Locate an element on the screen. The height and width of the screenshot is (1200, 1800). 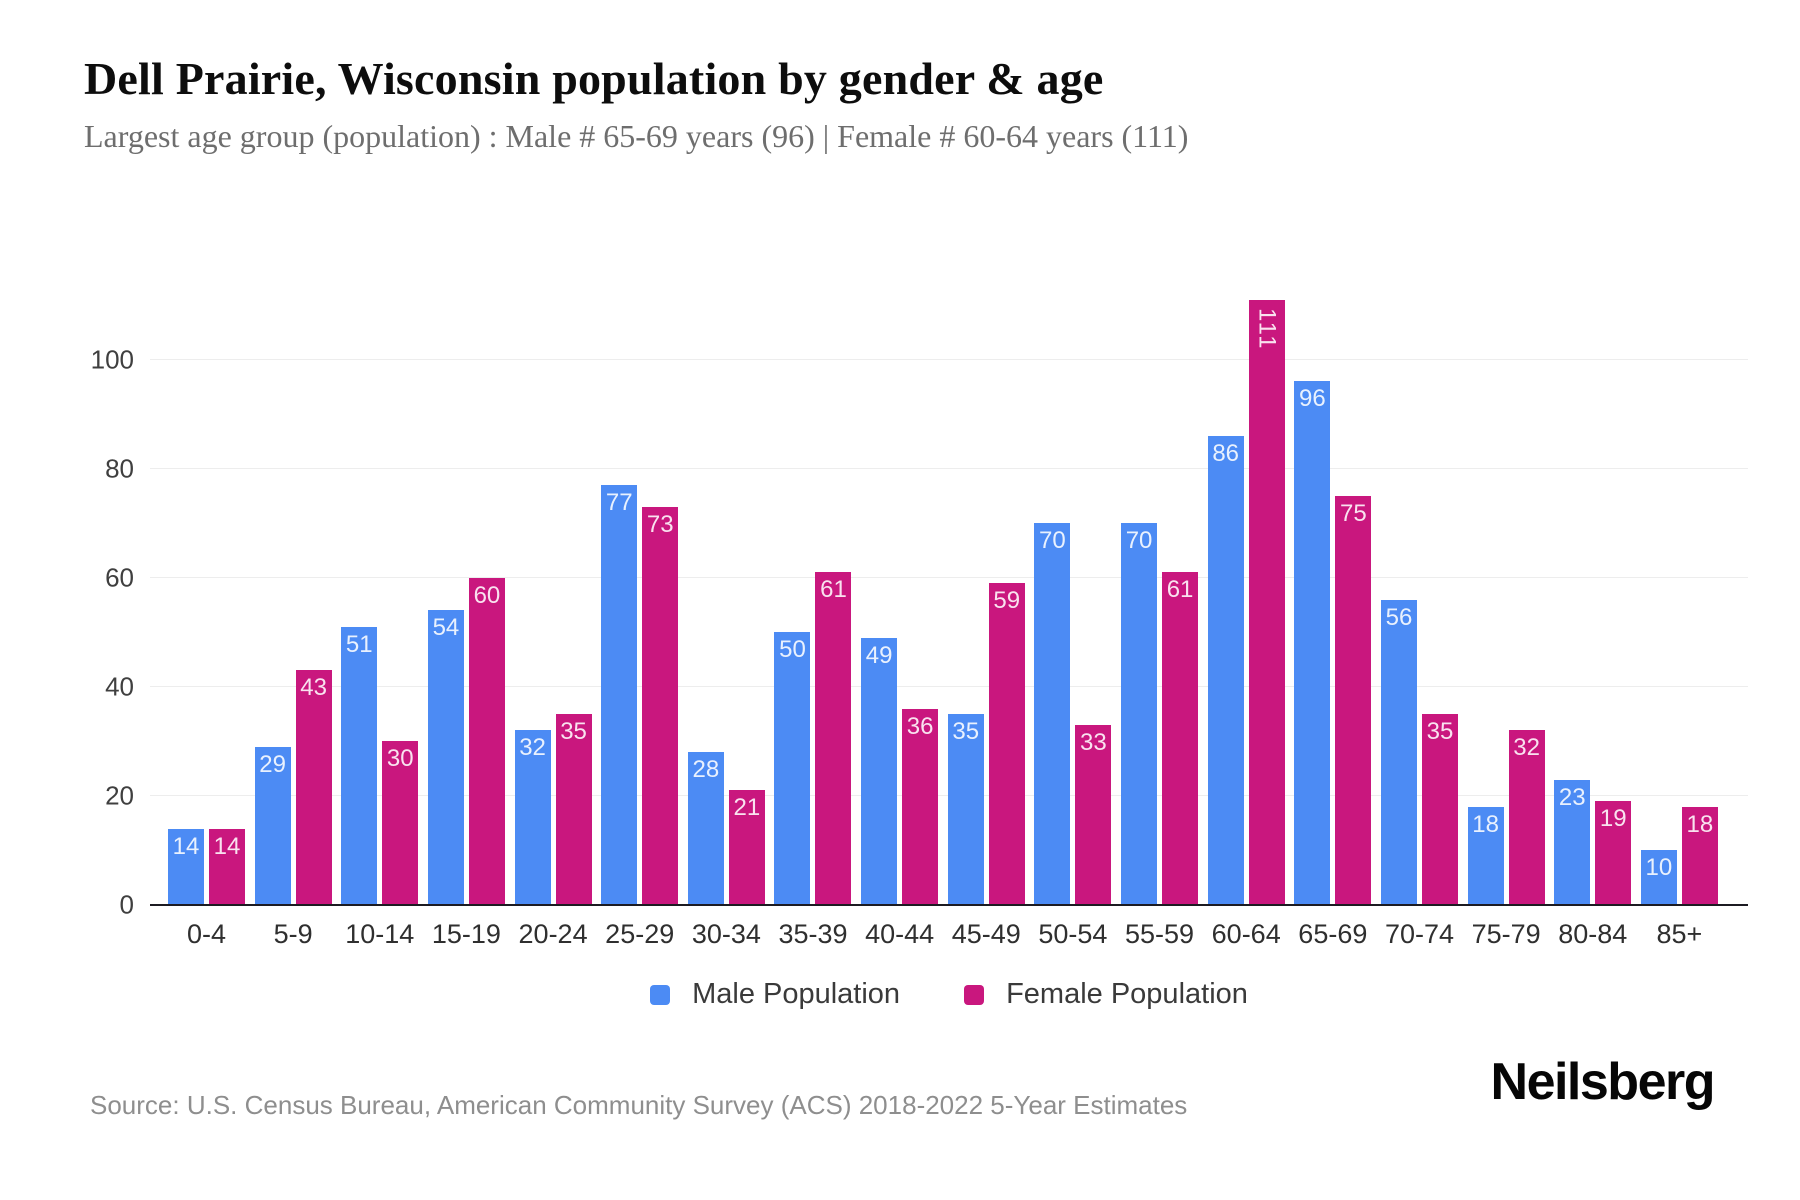
bar-group-55-59: 70 61 55-59 is located at coordinates (1160, 736).